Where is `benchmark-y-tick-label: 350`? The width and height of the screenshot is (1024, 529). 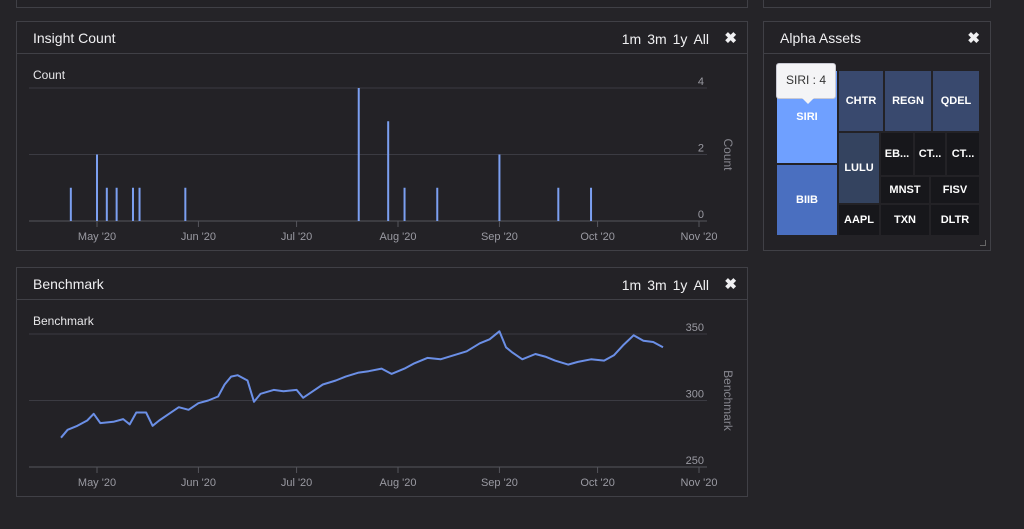 benchmark-y-tick-label: 350 is located at coordinates (695, 328).